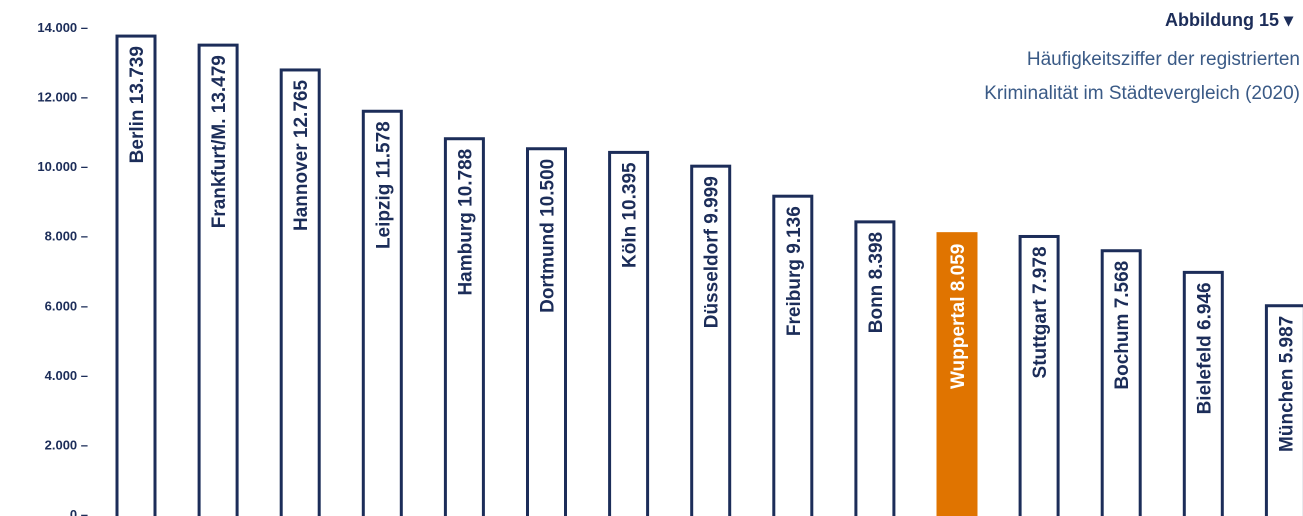 The image size is (1303, 516). Describe the element at coordinates (793, 355) in the screenshot. I see `bar-freiburg` at that location.